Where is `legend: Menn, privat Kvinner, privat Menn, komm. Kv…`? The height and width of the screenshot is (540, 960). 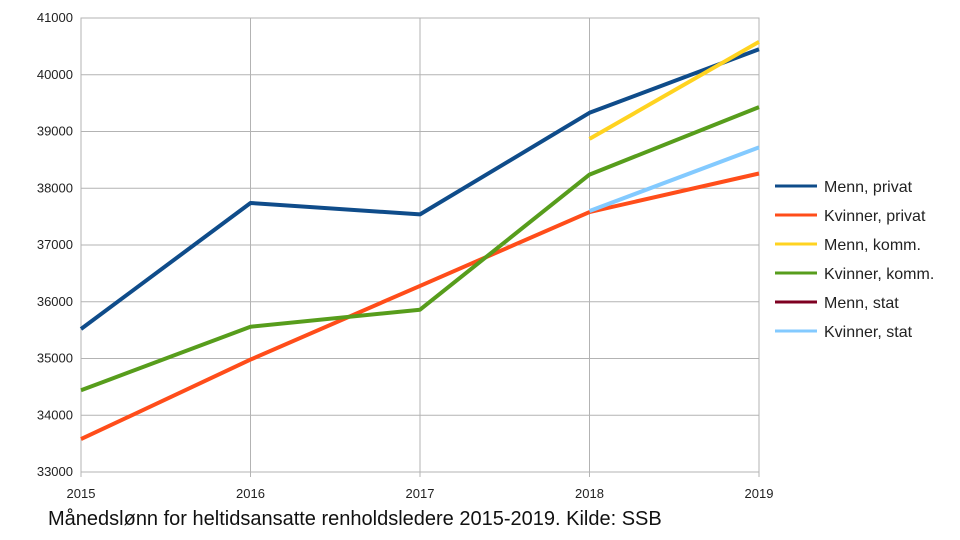 legend: Menn, privat Kvinner, privat Menn, komm. Kv… is located at coordinates (854, 260).